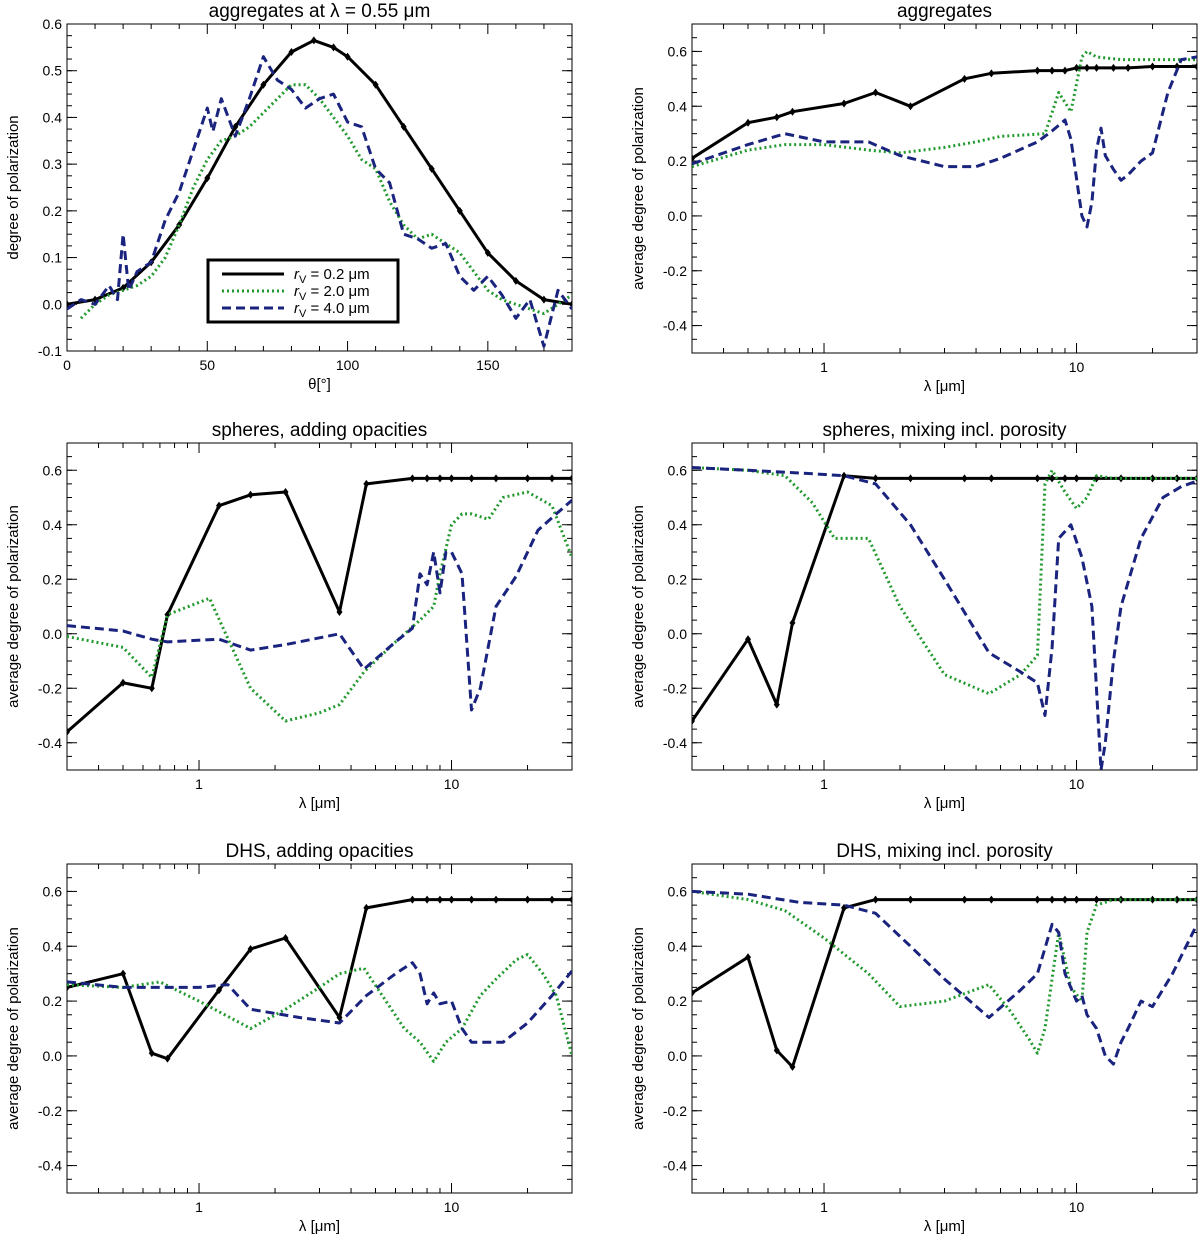  I want to click on legend-label-value: = 0.2 μm, so click(337, 274).